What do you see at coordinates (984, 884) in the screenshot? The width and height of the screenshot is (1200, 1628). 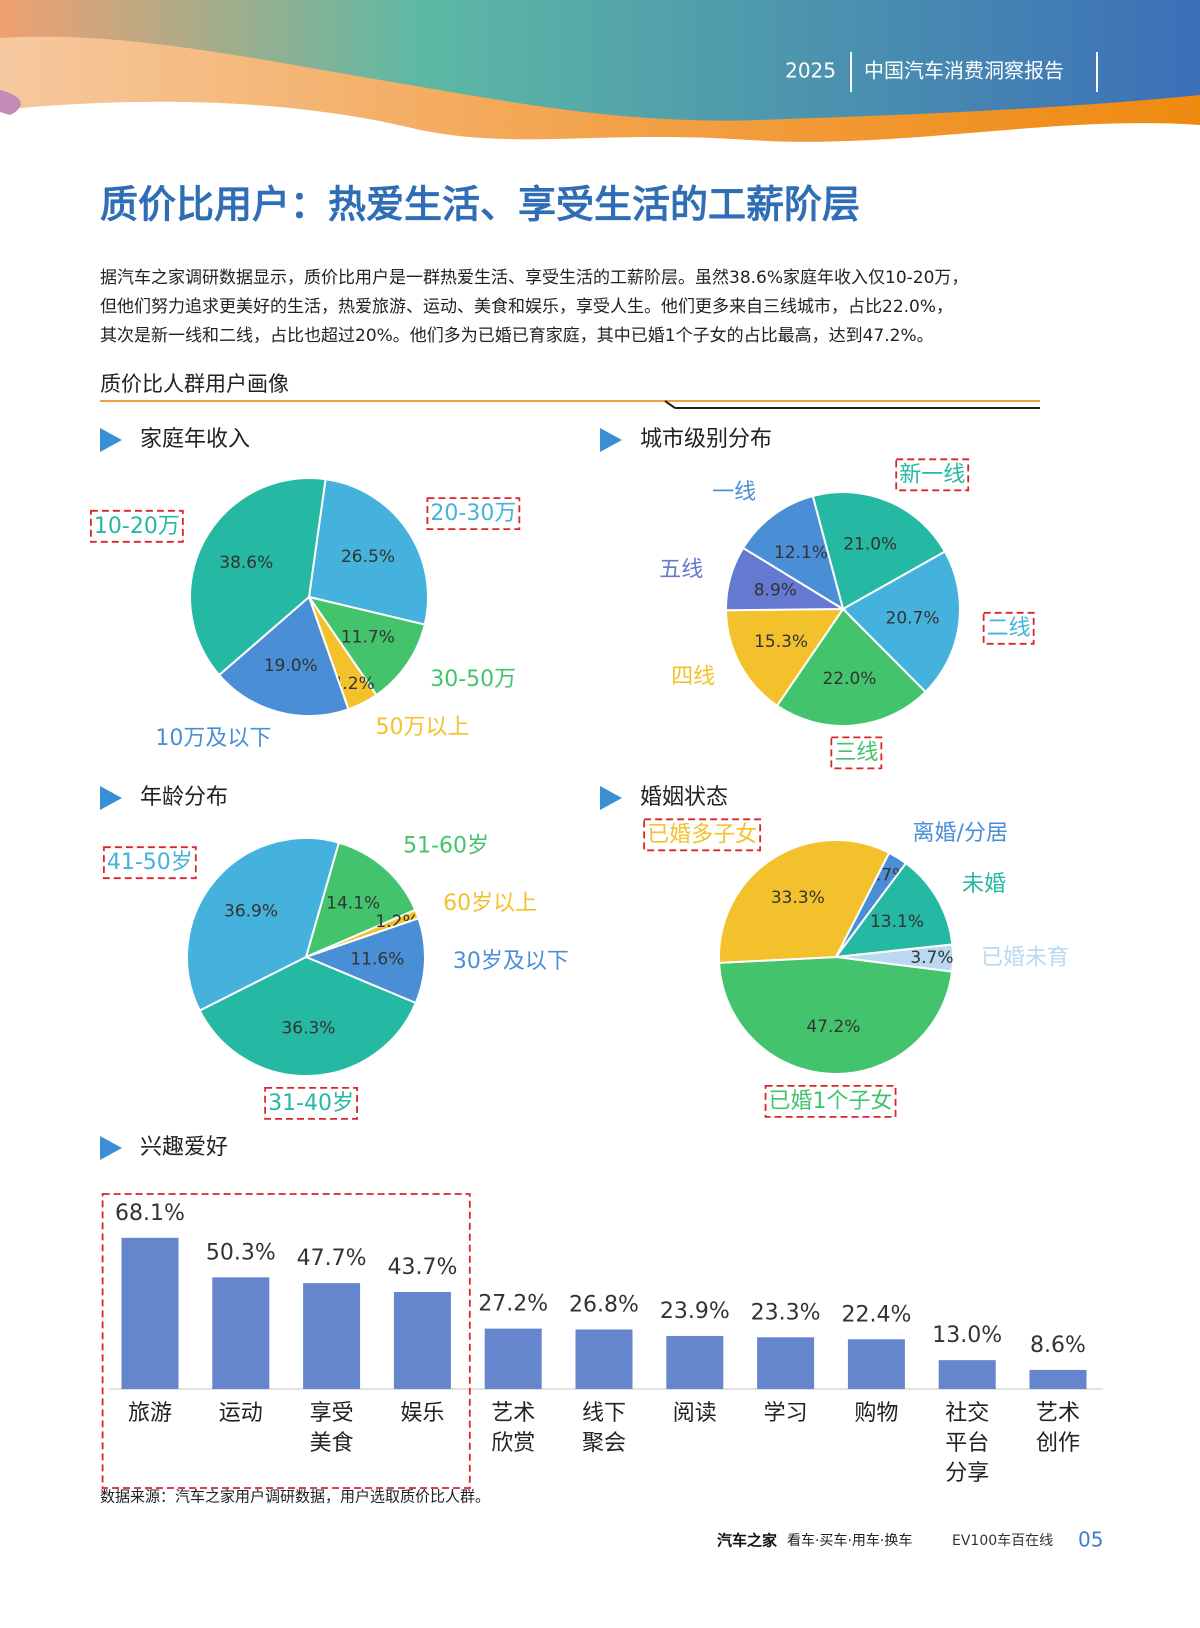 I see `category-label: 未婚` at bounding box center [984, 884].